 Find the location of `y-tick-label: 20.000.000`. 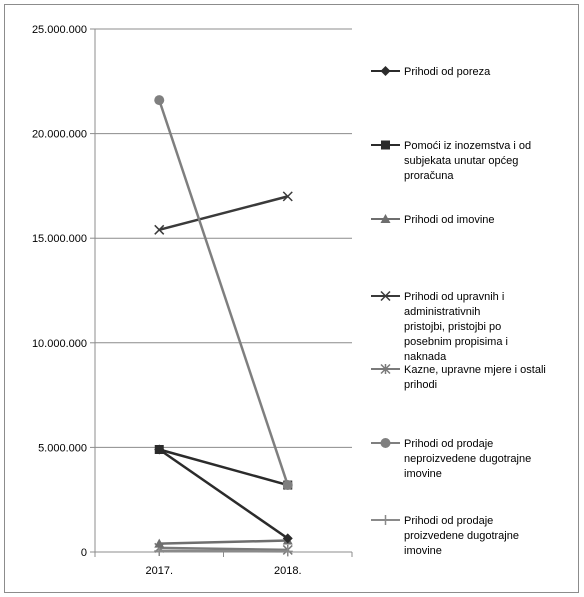

y-tick-label: 20.000.000 is located at coordinates (59, 135).